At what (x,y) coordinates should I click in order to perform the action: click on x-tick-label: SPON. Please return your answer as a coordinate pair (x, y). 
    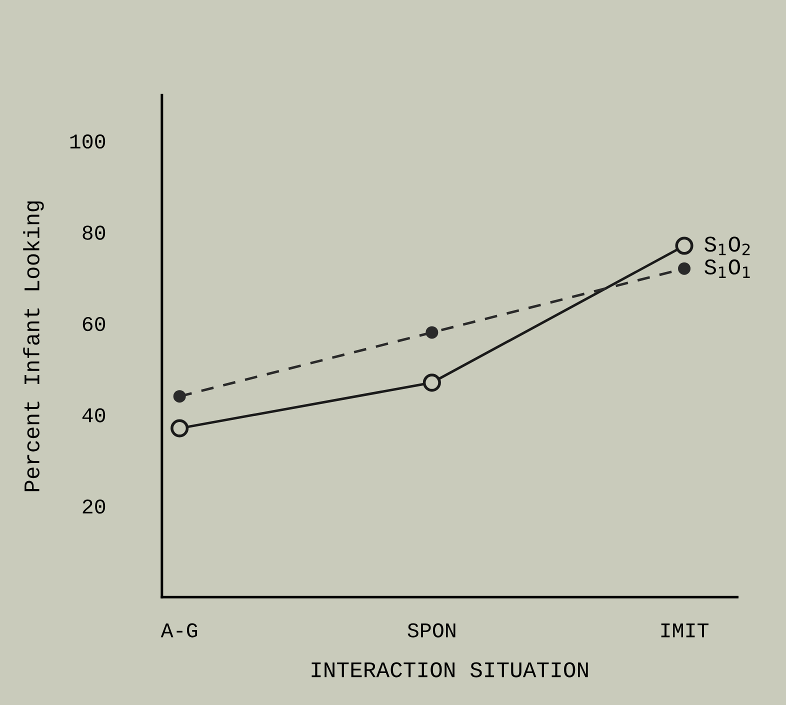
    Looking at the image, I should click on (432, 630).